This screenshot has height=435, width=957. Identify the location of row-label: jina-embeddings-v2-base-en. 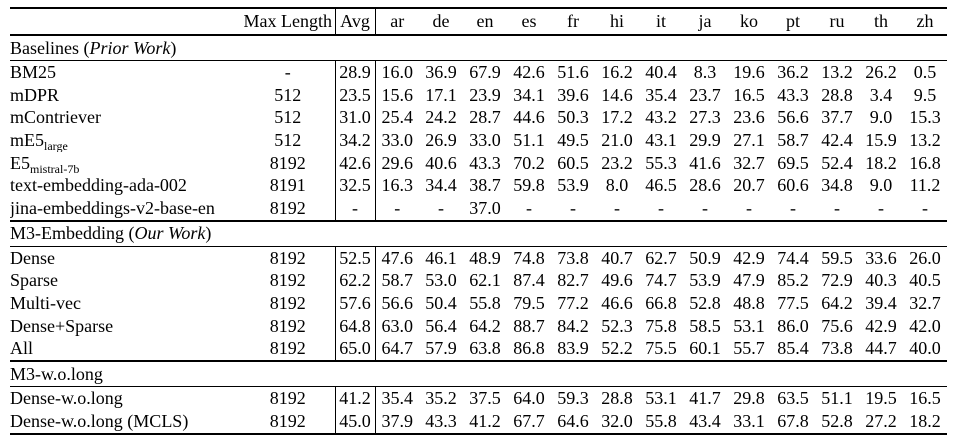
(112, 207).